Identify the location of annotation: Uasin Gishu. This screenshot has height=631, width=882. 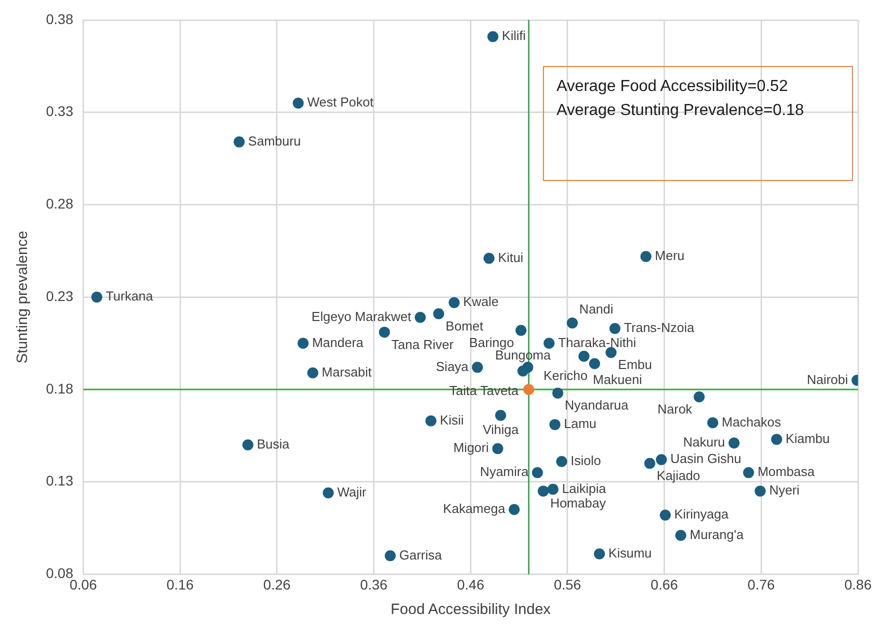
(706, 458).